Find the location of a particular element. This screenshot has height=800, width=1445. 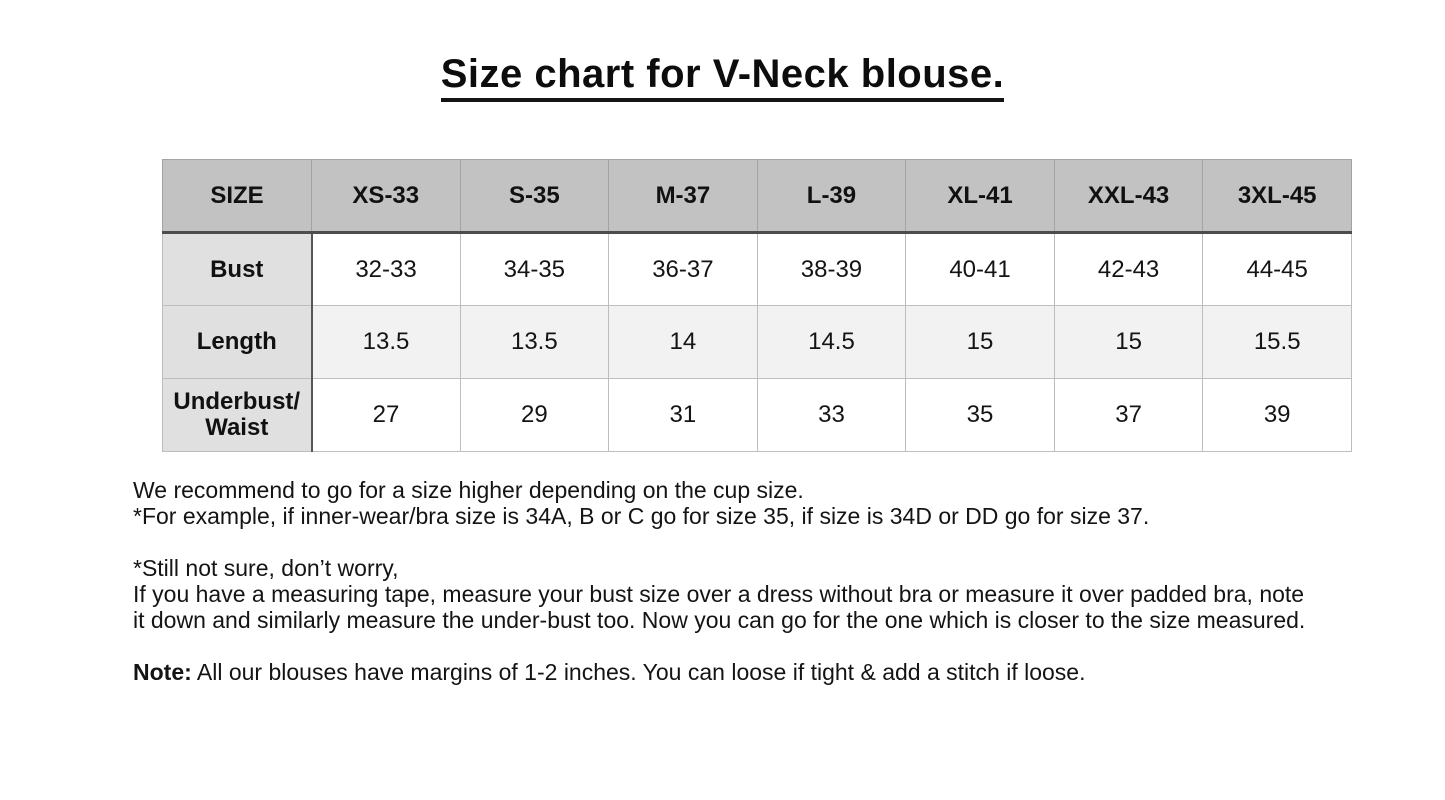

table-cell: 34-35 is located at coordinates (534, 269).